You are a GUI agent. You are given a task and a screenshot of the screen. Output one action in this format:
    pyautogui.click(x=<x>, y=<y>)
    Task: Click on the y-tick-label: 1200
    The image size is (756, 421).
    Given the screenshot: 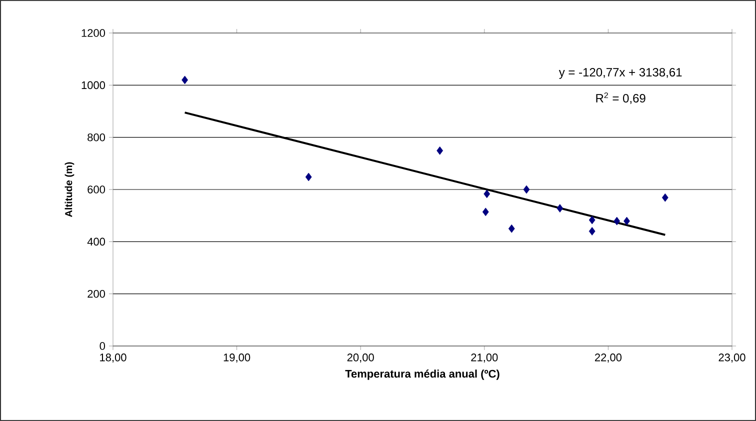 What is the action you would take?
    pyautogui.click(x=94, y=33)
    